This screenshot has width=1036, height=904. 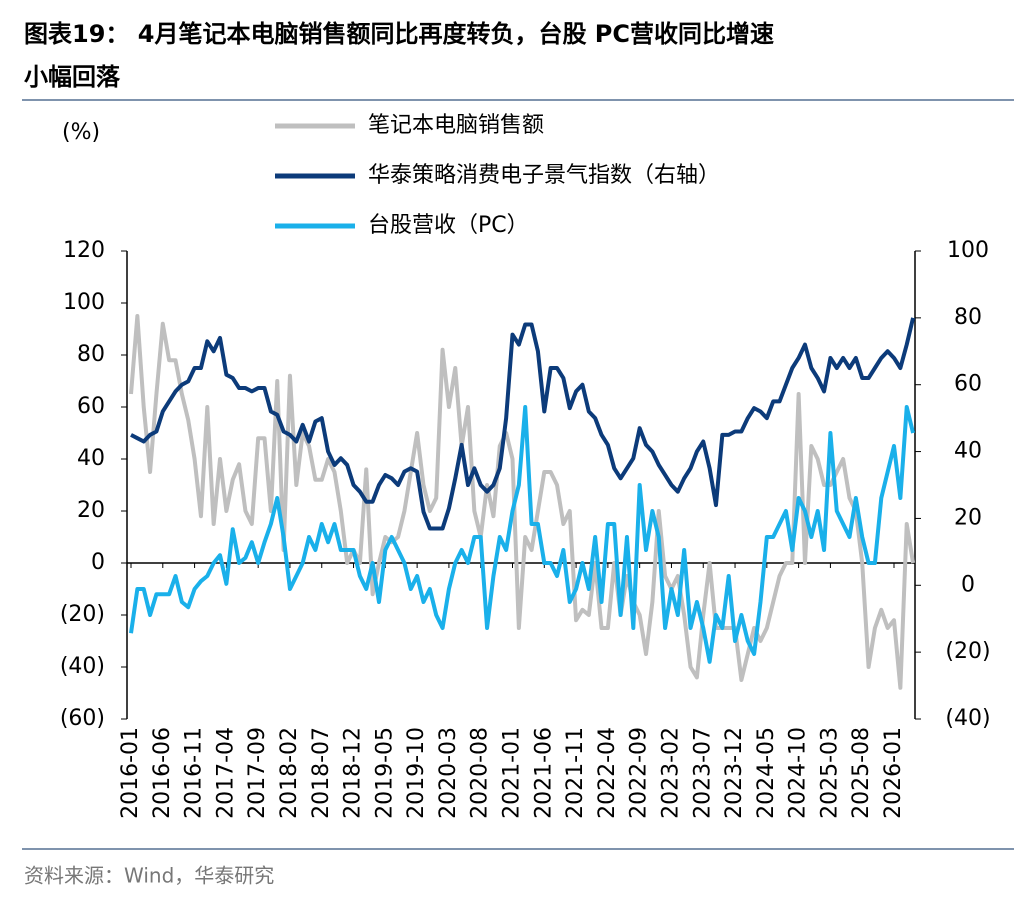 What do you see at coordinates (544, 175) in the screenshot?
I see `legend-label: 华泰策略消费电子景气指数（右轴）` at bounding box center [544, 175].